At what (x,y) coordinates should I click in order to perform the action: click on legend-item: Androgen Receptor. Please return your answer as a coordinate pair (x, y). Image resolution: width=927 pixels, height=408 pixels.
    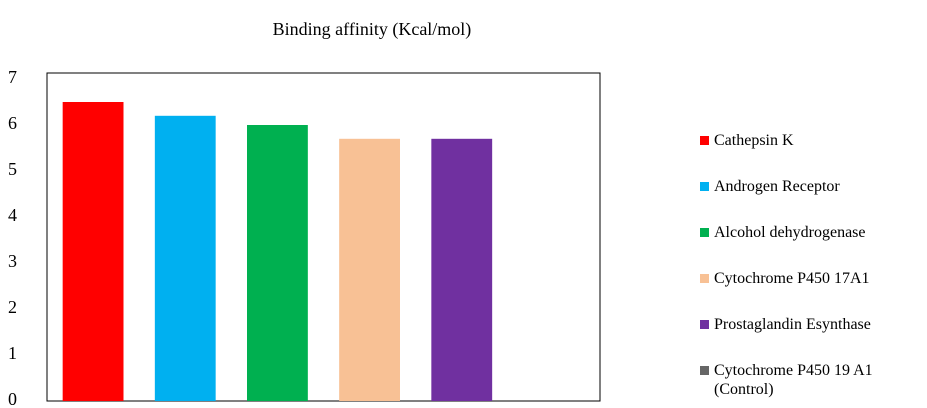
    Looking at the image, I should click on (812, 186).